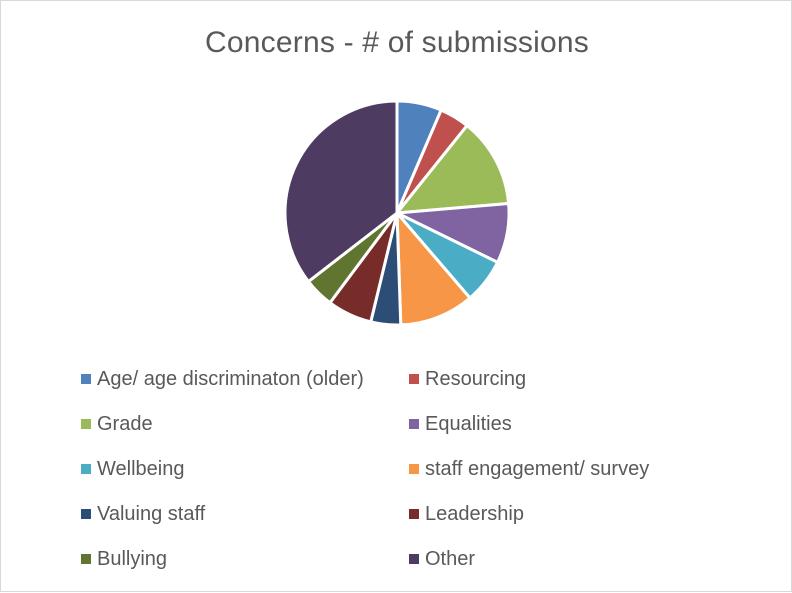  What do you see at coordinates (245, 469) in the screenshot?
I see `legend-item: Wellbeing` at bounding box center [245, 469].